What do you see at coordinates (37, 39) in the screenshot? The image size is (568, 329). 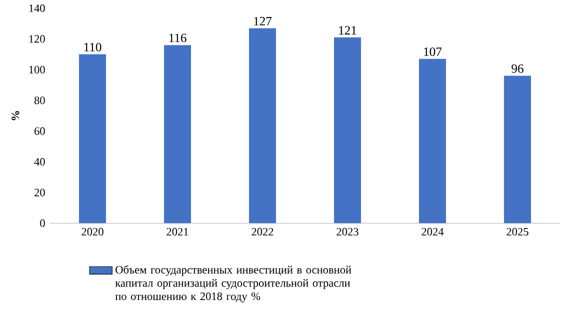 I see `y-tick-label: 120` at bounding box center [37, 39].